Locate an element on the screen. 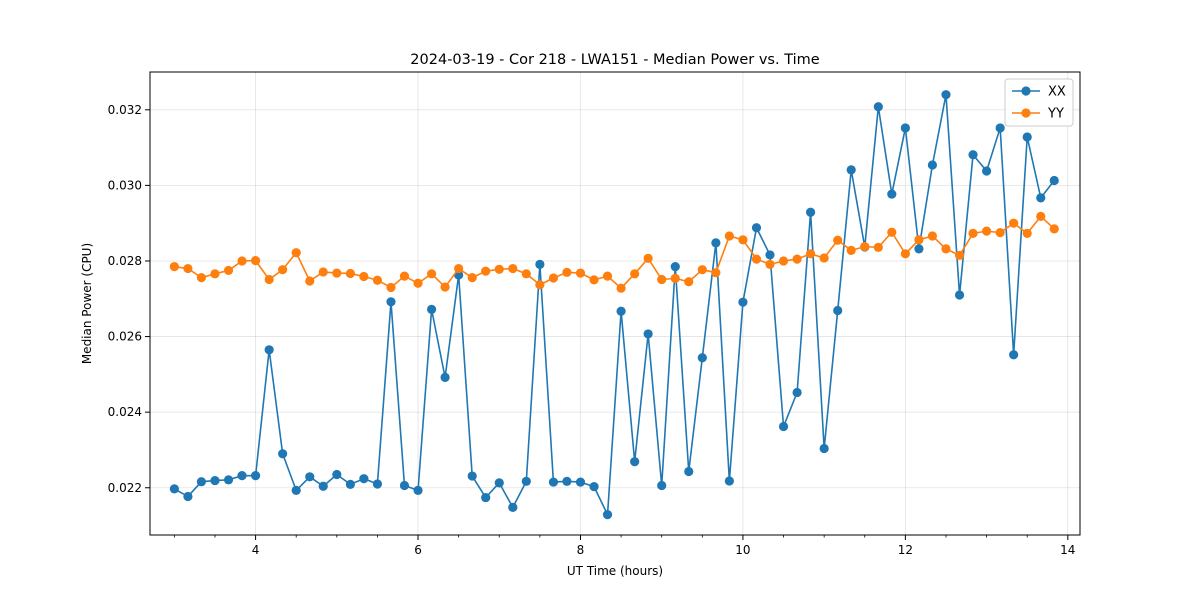  y-tick-label: 0.032 is located at coordinates (125, 110).